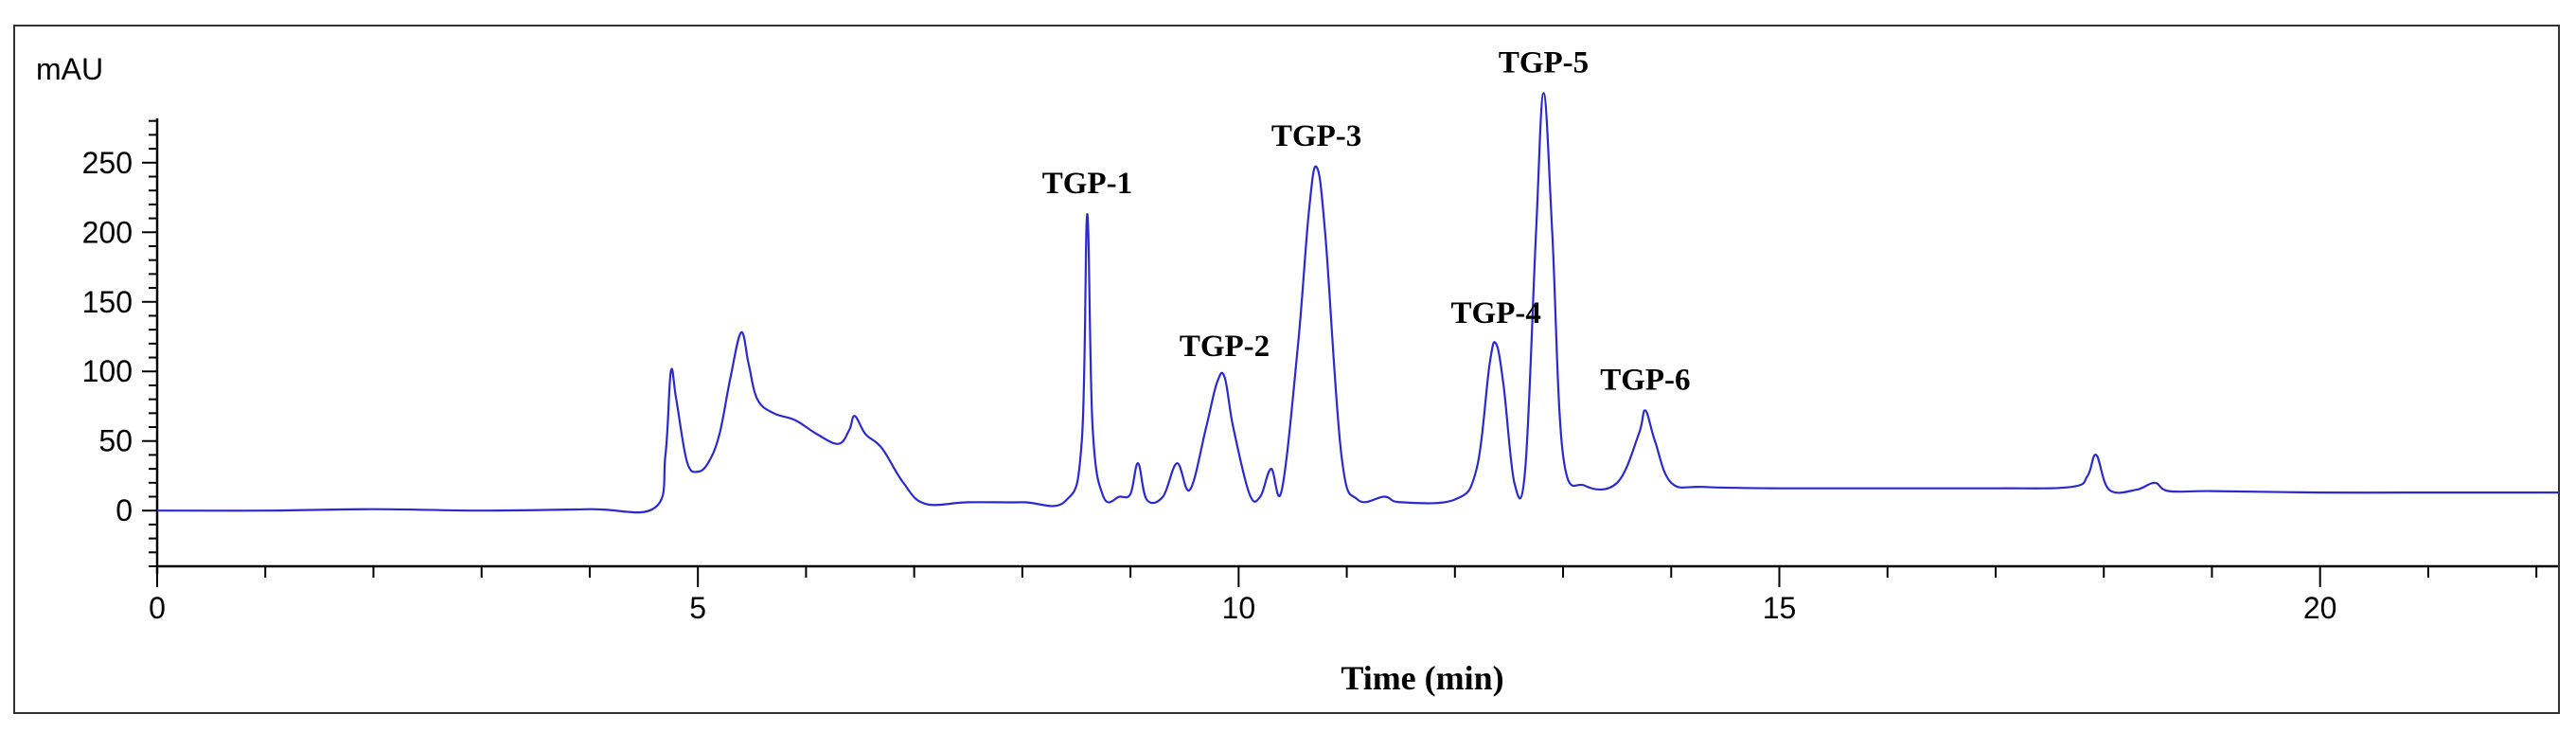 The image size is (2576, 732). What do you see at coordinates (1780, 608) in the screenshot?
I see `x-tick-label: 15` at bounding box center [1780, 608].